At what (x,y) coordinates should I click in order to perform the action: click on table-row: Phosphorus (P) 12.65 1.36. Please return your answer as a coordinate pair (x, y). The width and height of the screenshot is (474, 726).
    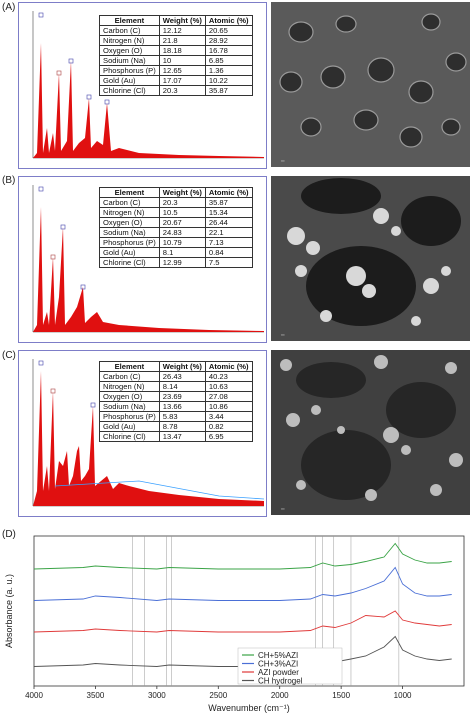
    Looking at the image, I should click on (176, 70).